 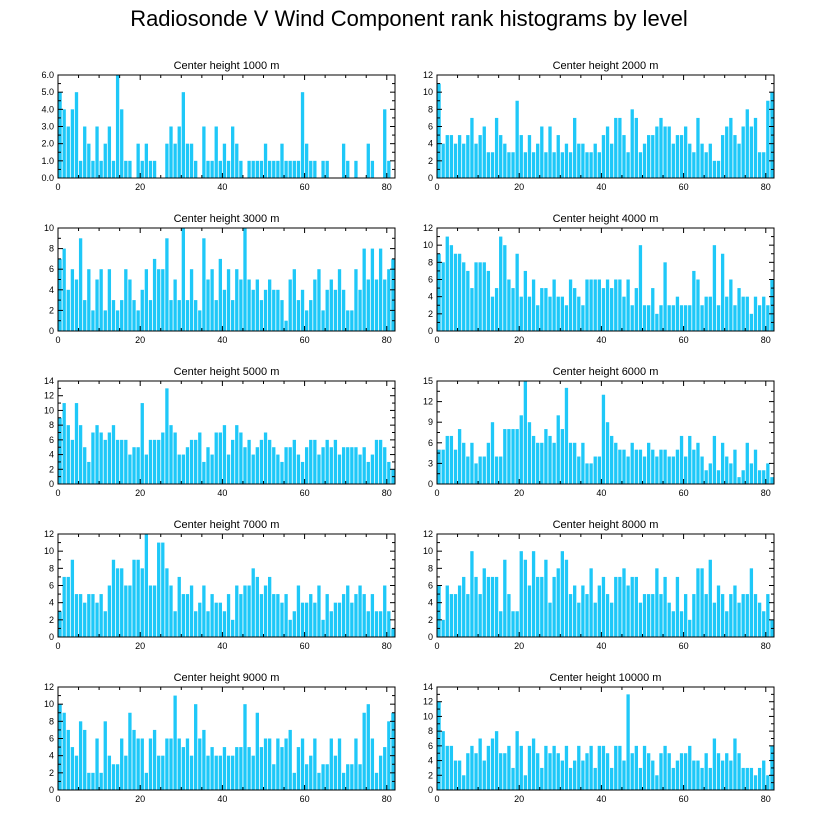 What do you see at coordinates (599, 126) in the screenshot?
I see `histogram-panel: Center height 2000 m 0 20 40 60 80 0 2 4 6 8 10 12` at bounding box center [599, 126].